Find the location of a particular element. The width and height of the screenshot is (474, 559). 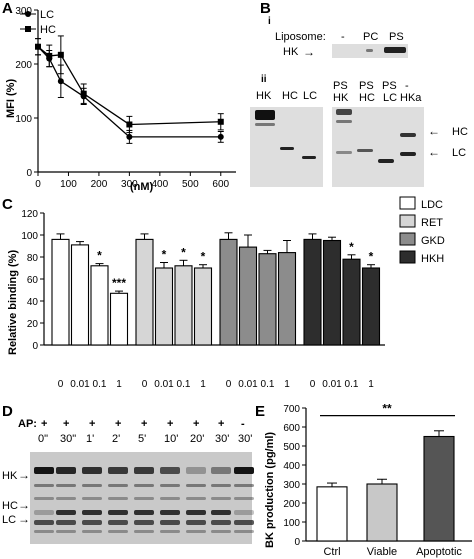

panel-c-letter: C is located at coordinates (7, 204).